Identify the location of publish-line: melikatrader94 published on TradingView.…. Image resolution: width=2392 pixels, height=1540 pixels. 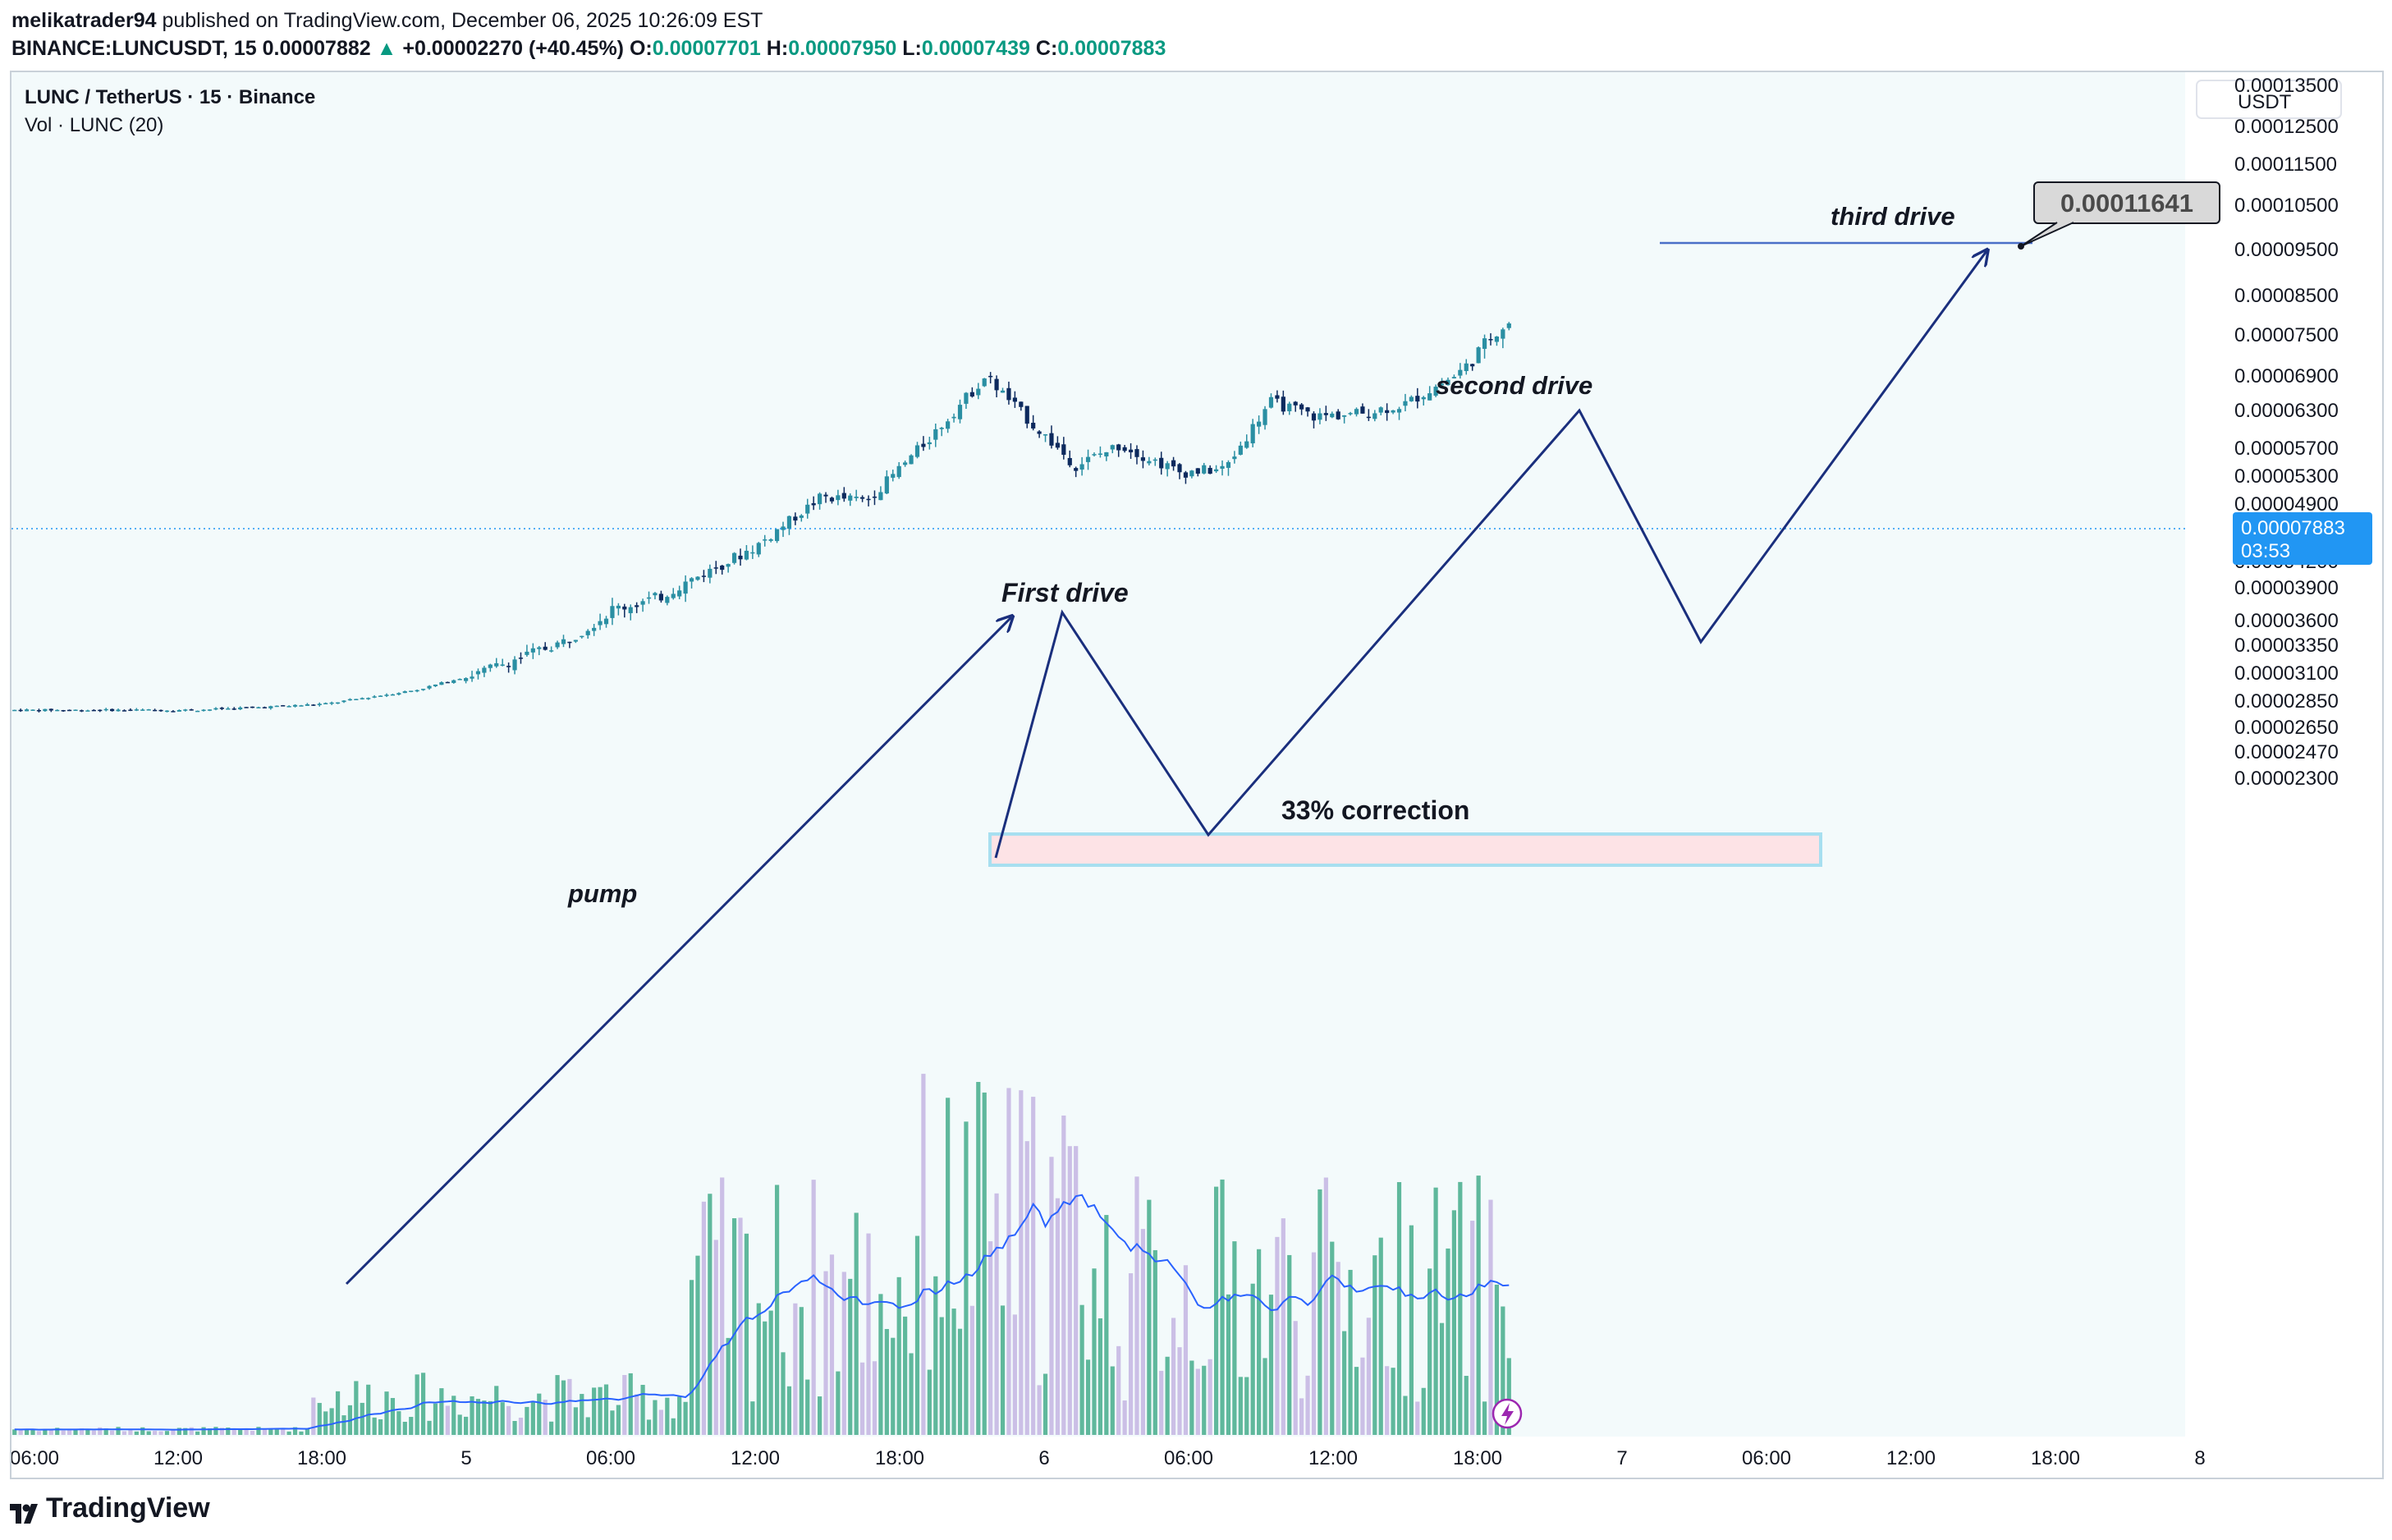
(588, 20).